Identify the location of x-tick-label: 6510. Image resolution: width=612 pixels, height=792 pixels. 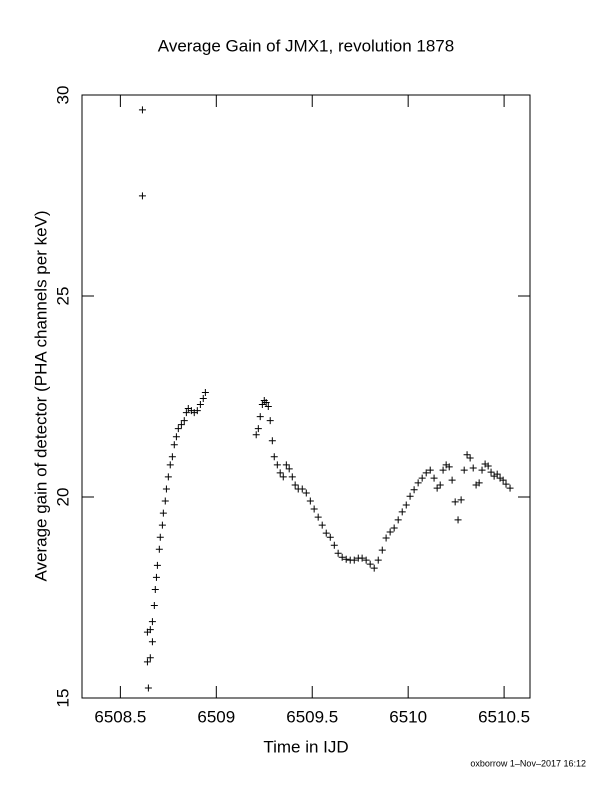
(408, 716).